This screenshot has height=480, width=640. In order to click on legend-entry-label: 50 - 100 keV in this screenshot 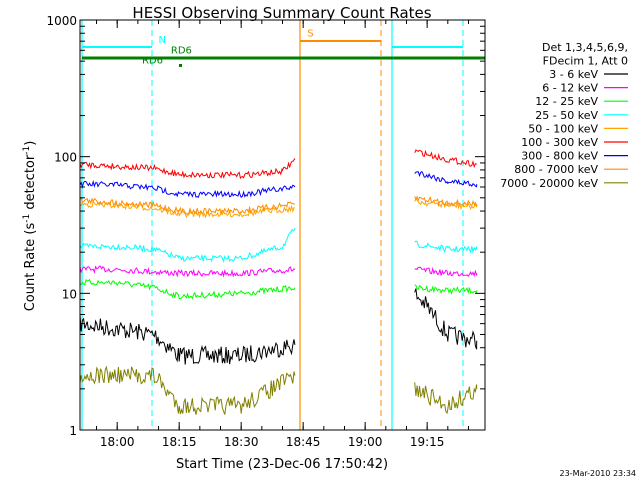, I will do `click(563, 128)`.